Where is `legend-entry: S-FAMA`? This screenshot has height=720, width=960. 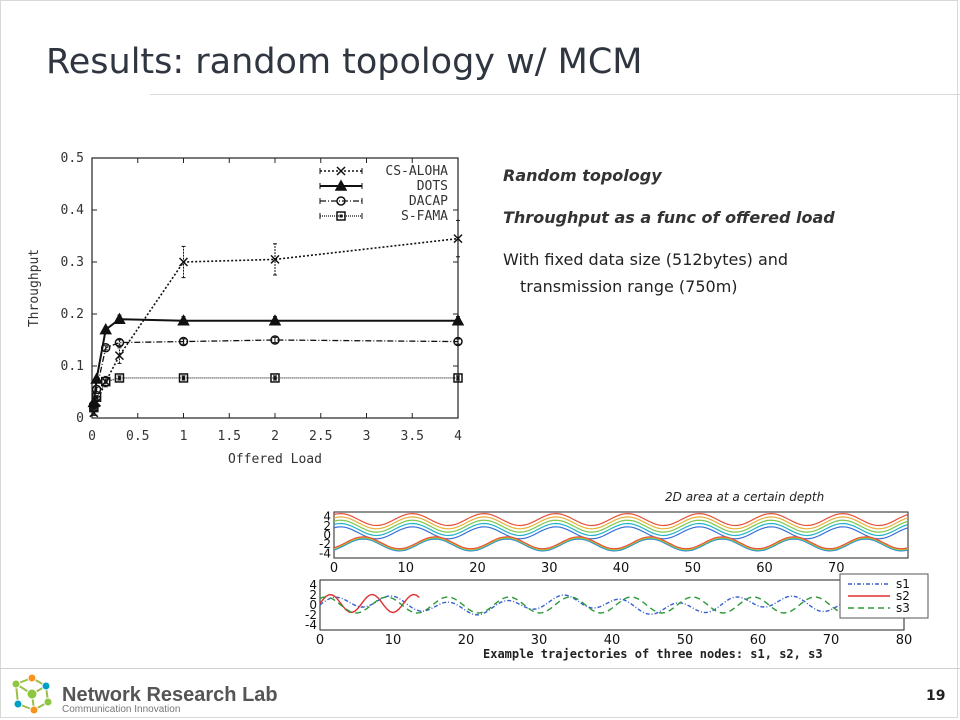 legend-entry: S-FAMA is located at coordinates (383, 216).